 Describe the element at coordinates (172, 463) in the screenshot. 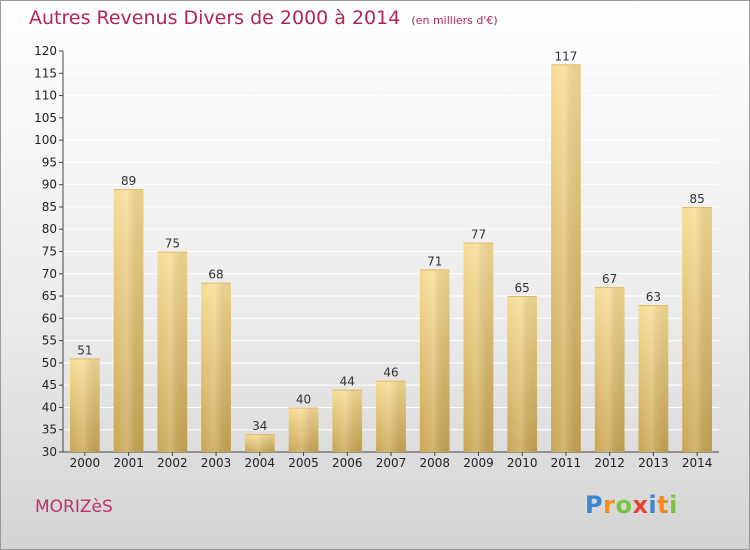

I see `x-tick-label: 2002` at that location.